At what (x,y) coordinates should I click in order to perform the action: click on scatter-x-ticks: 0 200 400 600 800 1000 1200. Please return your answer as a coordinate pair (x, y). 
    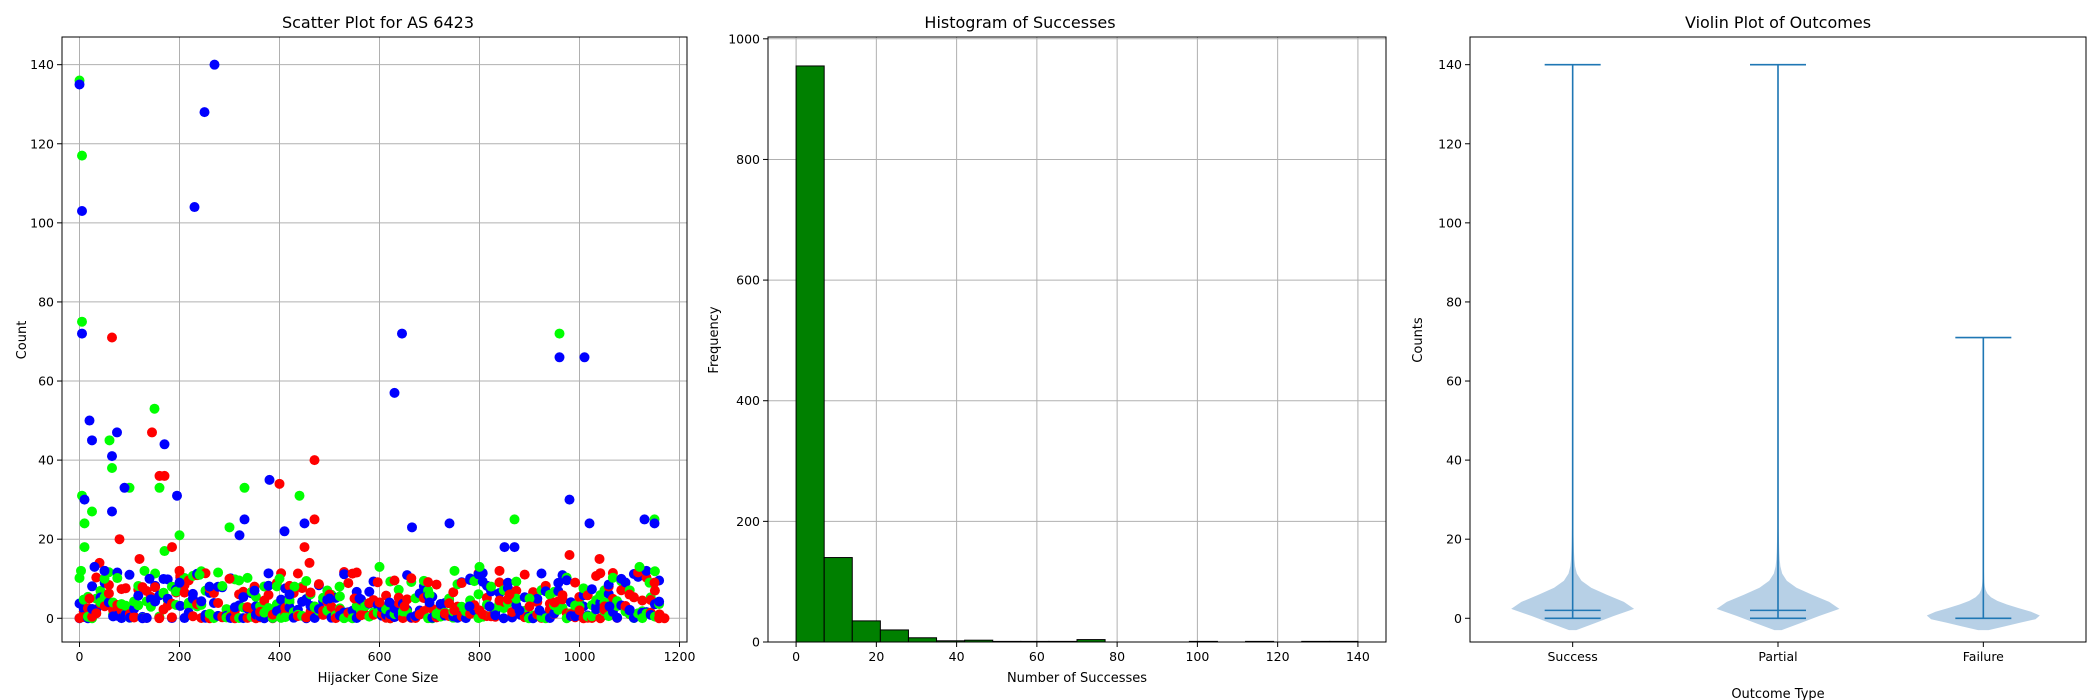
    Looking at the image, I should click on (385, 653).